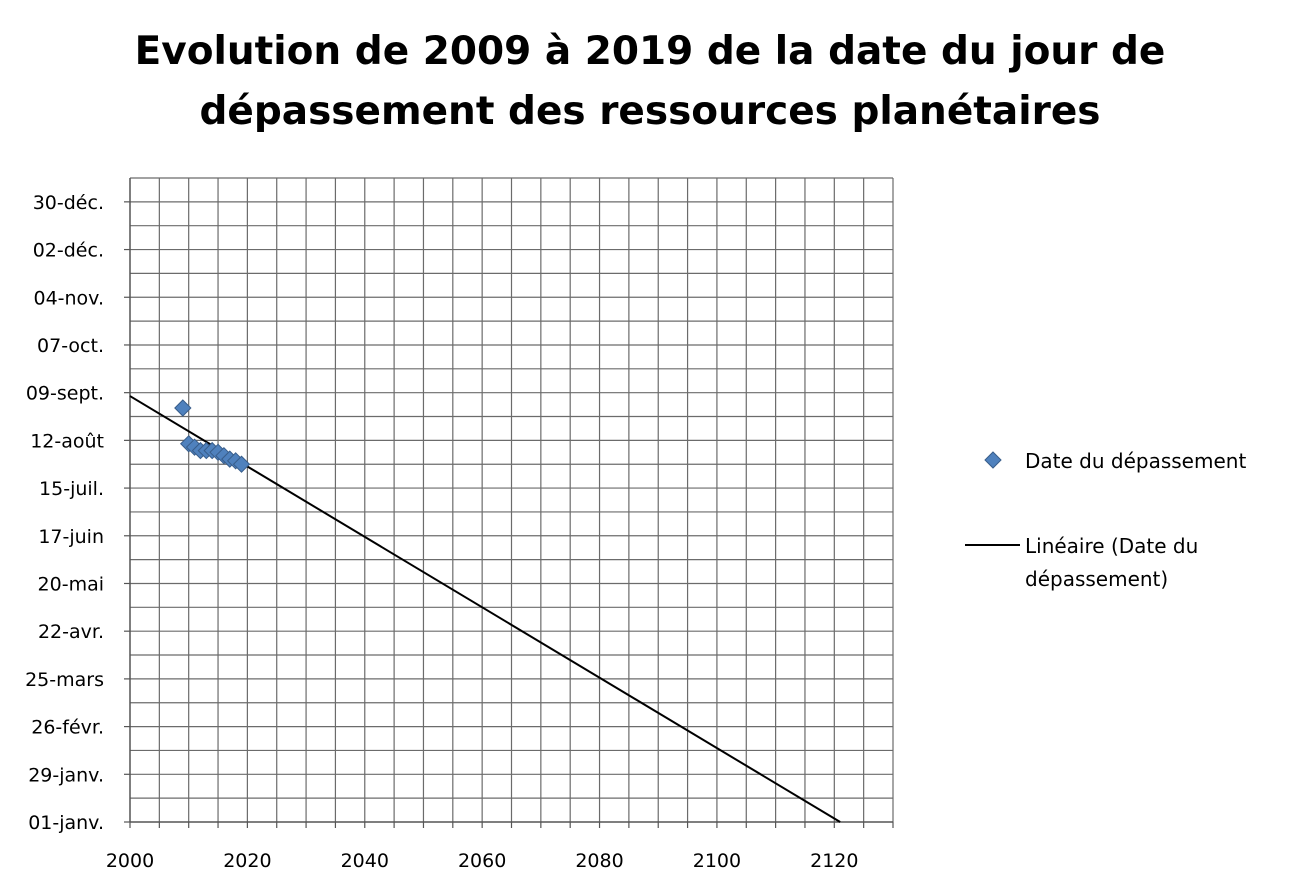  What do you see at coordinates (66, 823) in the screenshot?
I see `y-tick-label: 01-janv.` at bounding box center [66, 823].